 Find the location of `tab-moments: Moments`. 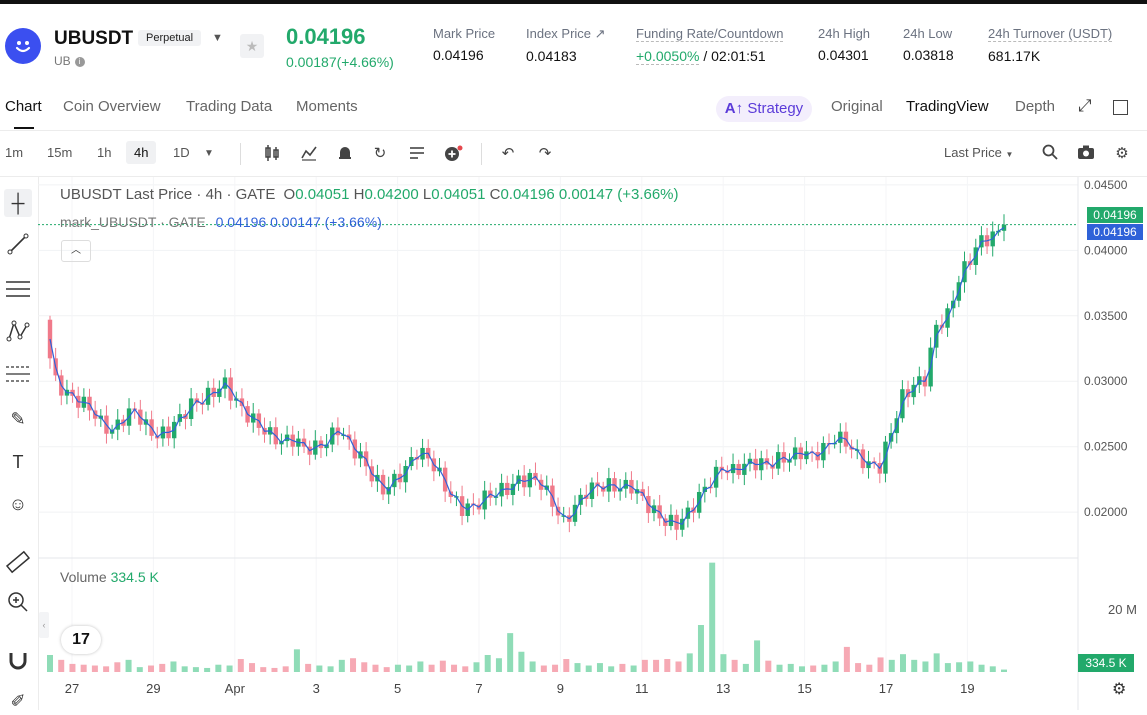

tab-moments: Moments is located at coordinates (327, 106).